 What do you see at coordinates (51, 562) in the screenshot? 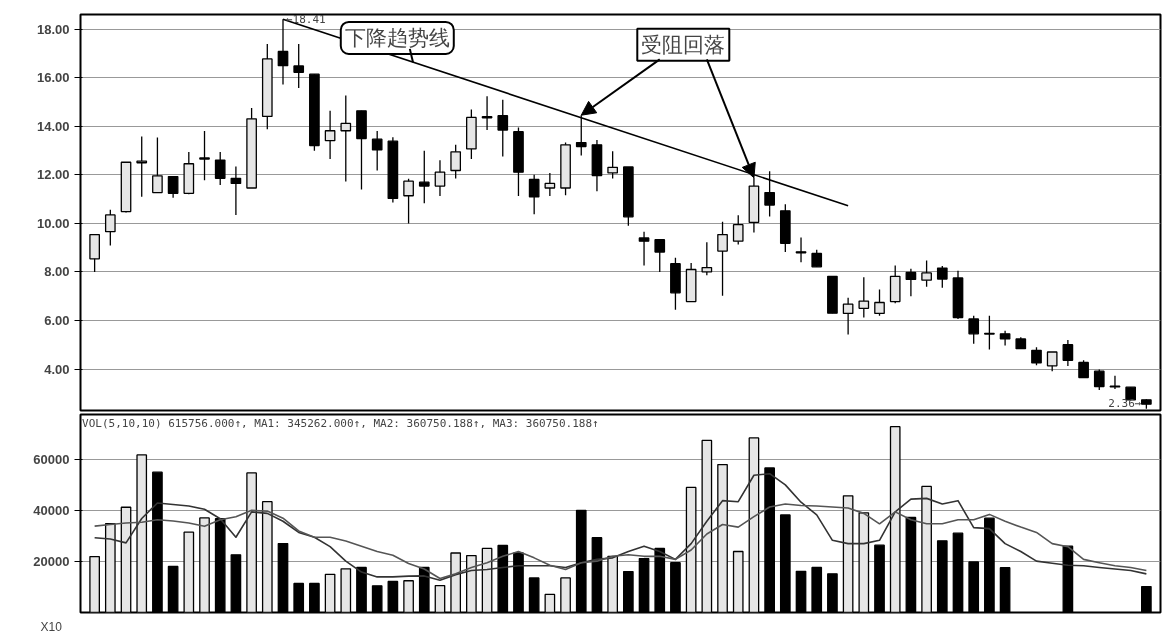
I see `y-tick-label: 20000` at bounding box center [51, 562].